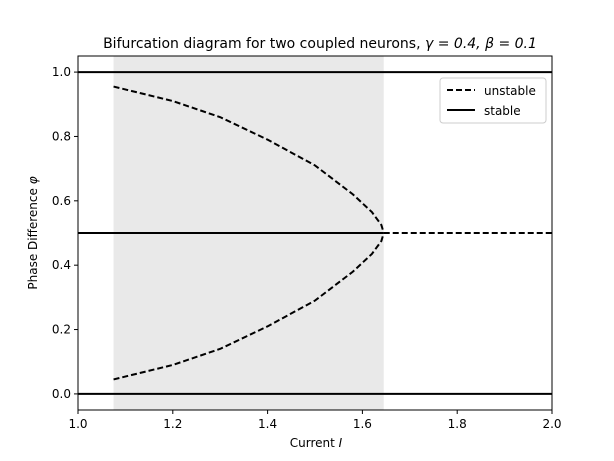 This screenshot has height=461, width=614. Describe the element at coordinates (316, 443) in the screenshot. I see `x-axis-label: Current I` at that location.